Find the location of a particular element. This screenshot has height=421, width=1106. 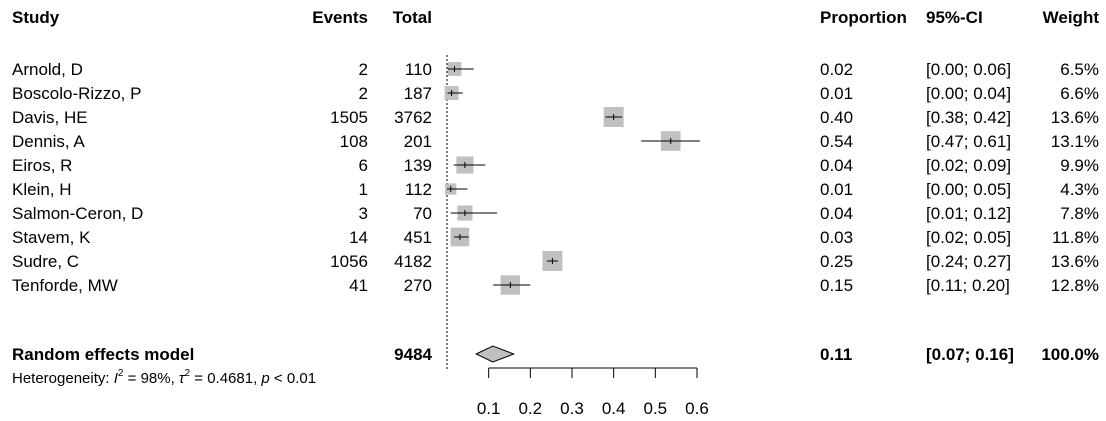

x-axis: 0.1 0.2 0.3 0.4 0.5 0.6 is located at coordinates (593, 392).